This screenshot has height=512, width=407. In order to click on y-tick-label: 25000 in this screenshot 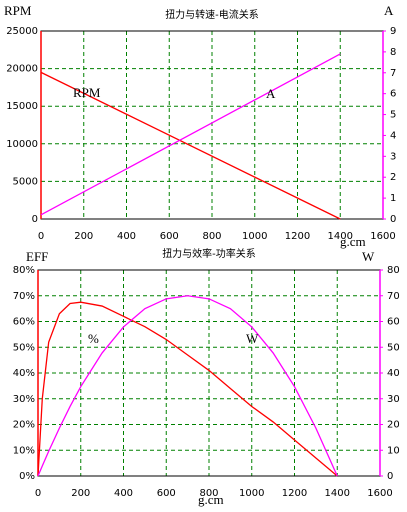, I will do `click(22, 31)`.